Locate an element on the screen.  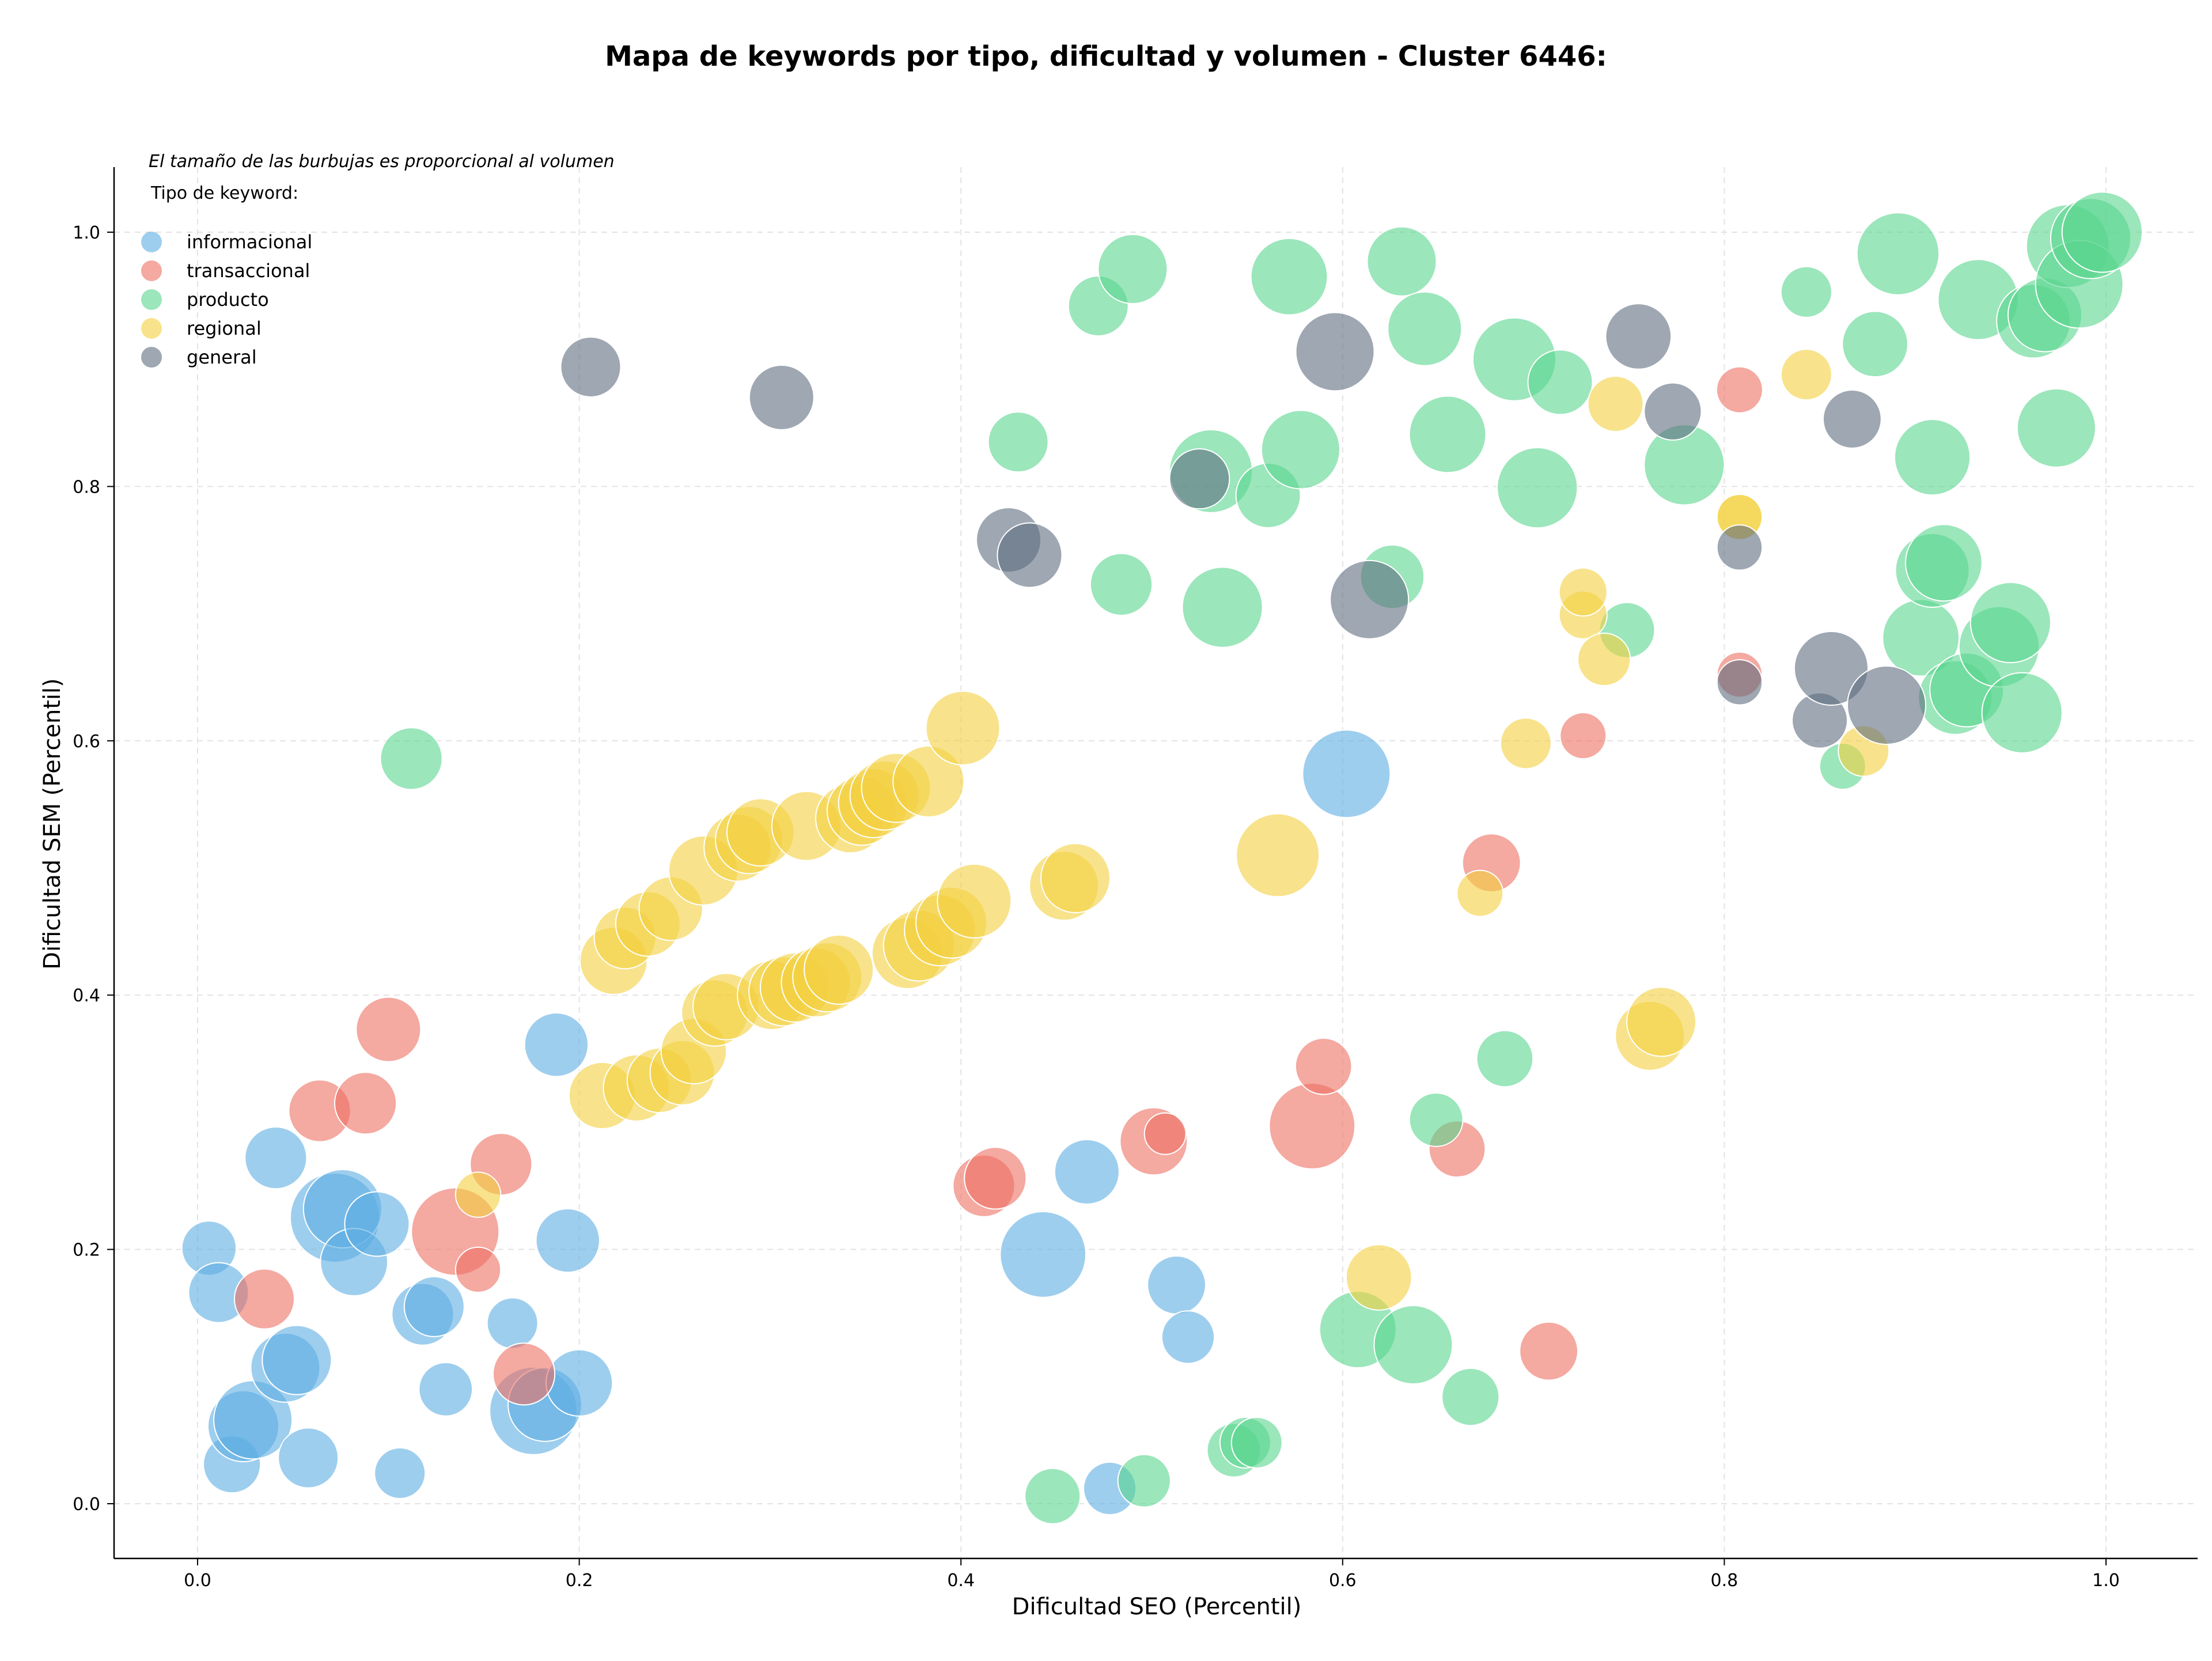
x-axis-label: Dificultad SEO (Percentil) is located at coordinates (1157, 1607).